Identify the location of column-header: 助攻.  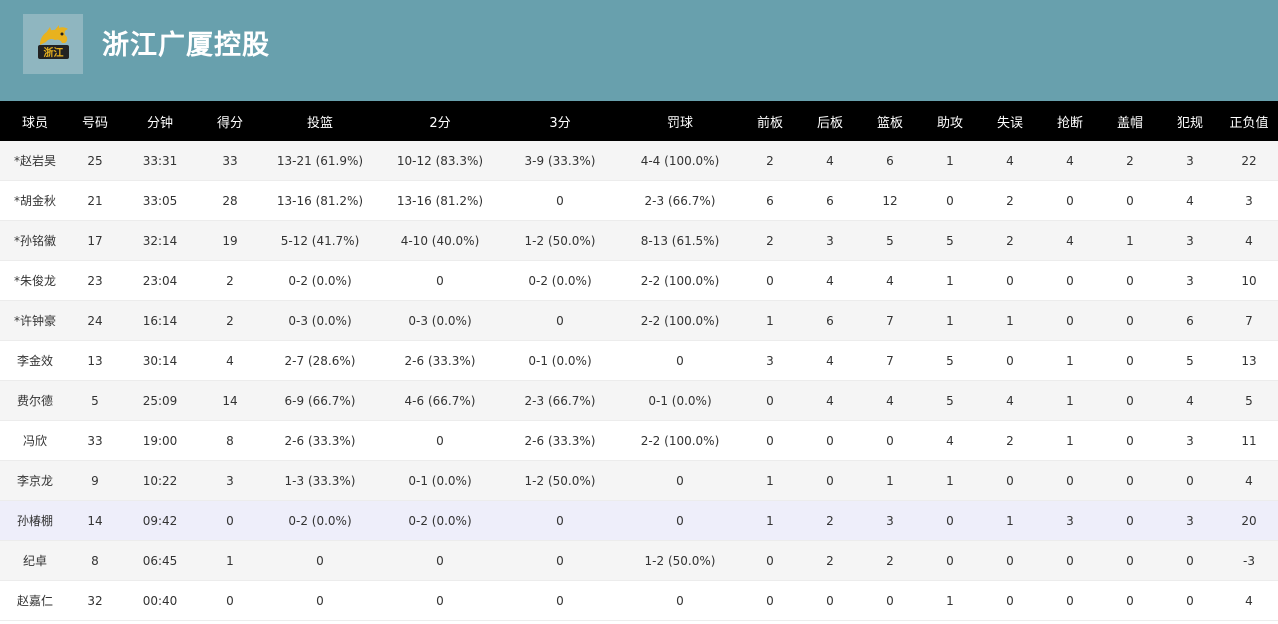
(949, 123).